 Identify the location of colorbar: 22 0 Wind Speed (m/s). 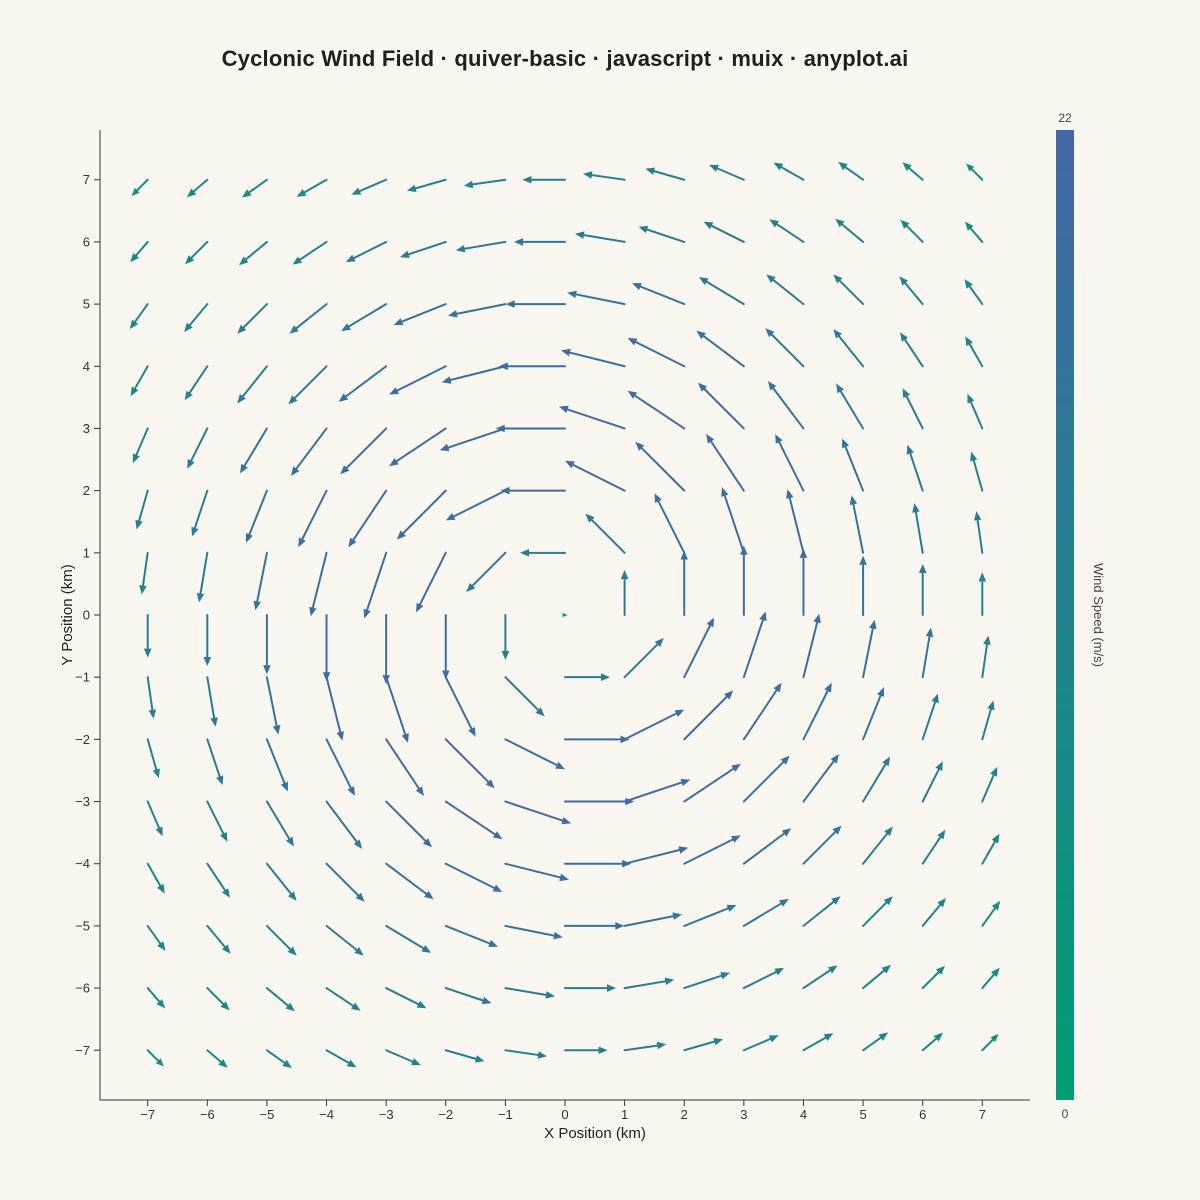
(1081, 616).